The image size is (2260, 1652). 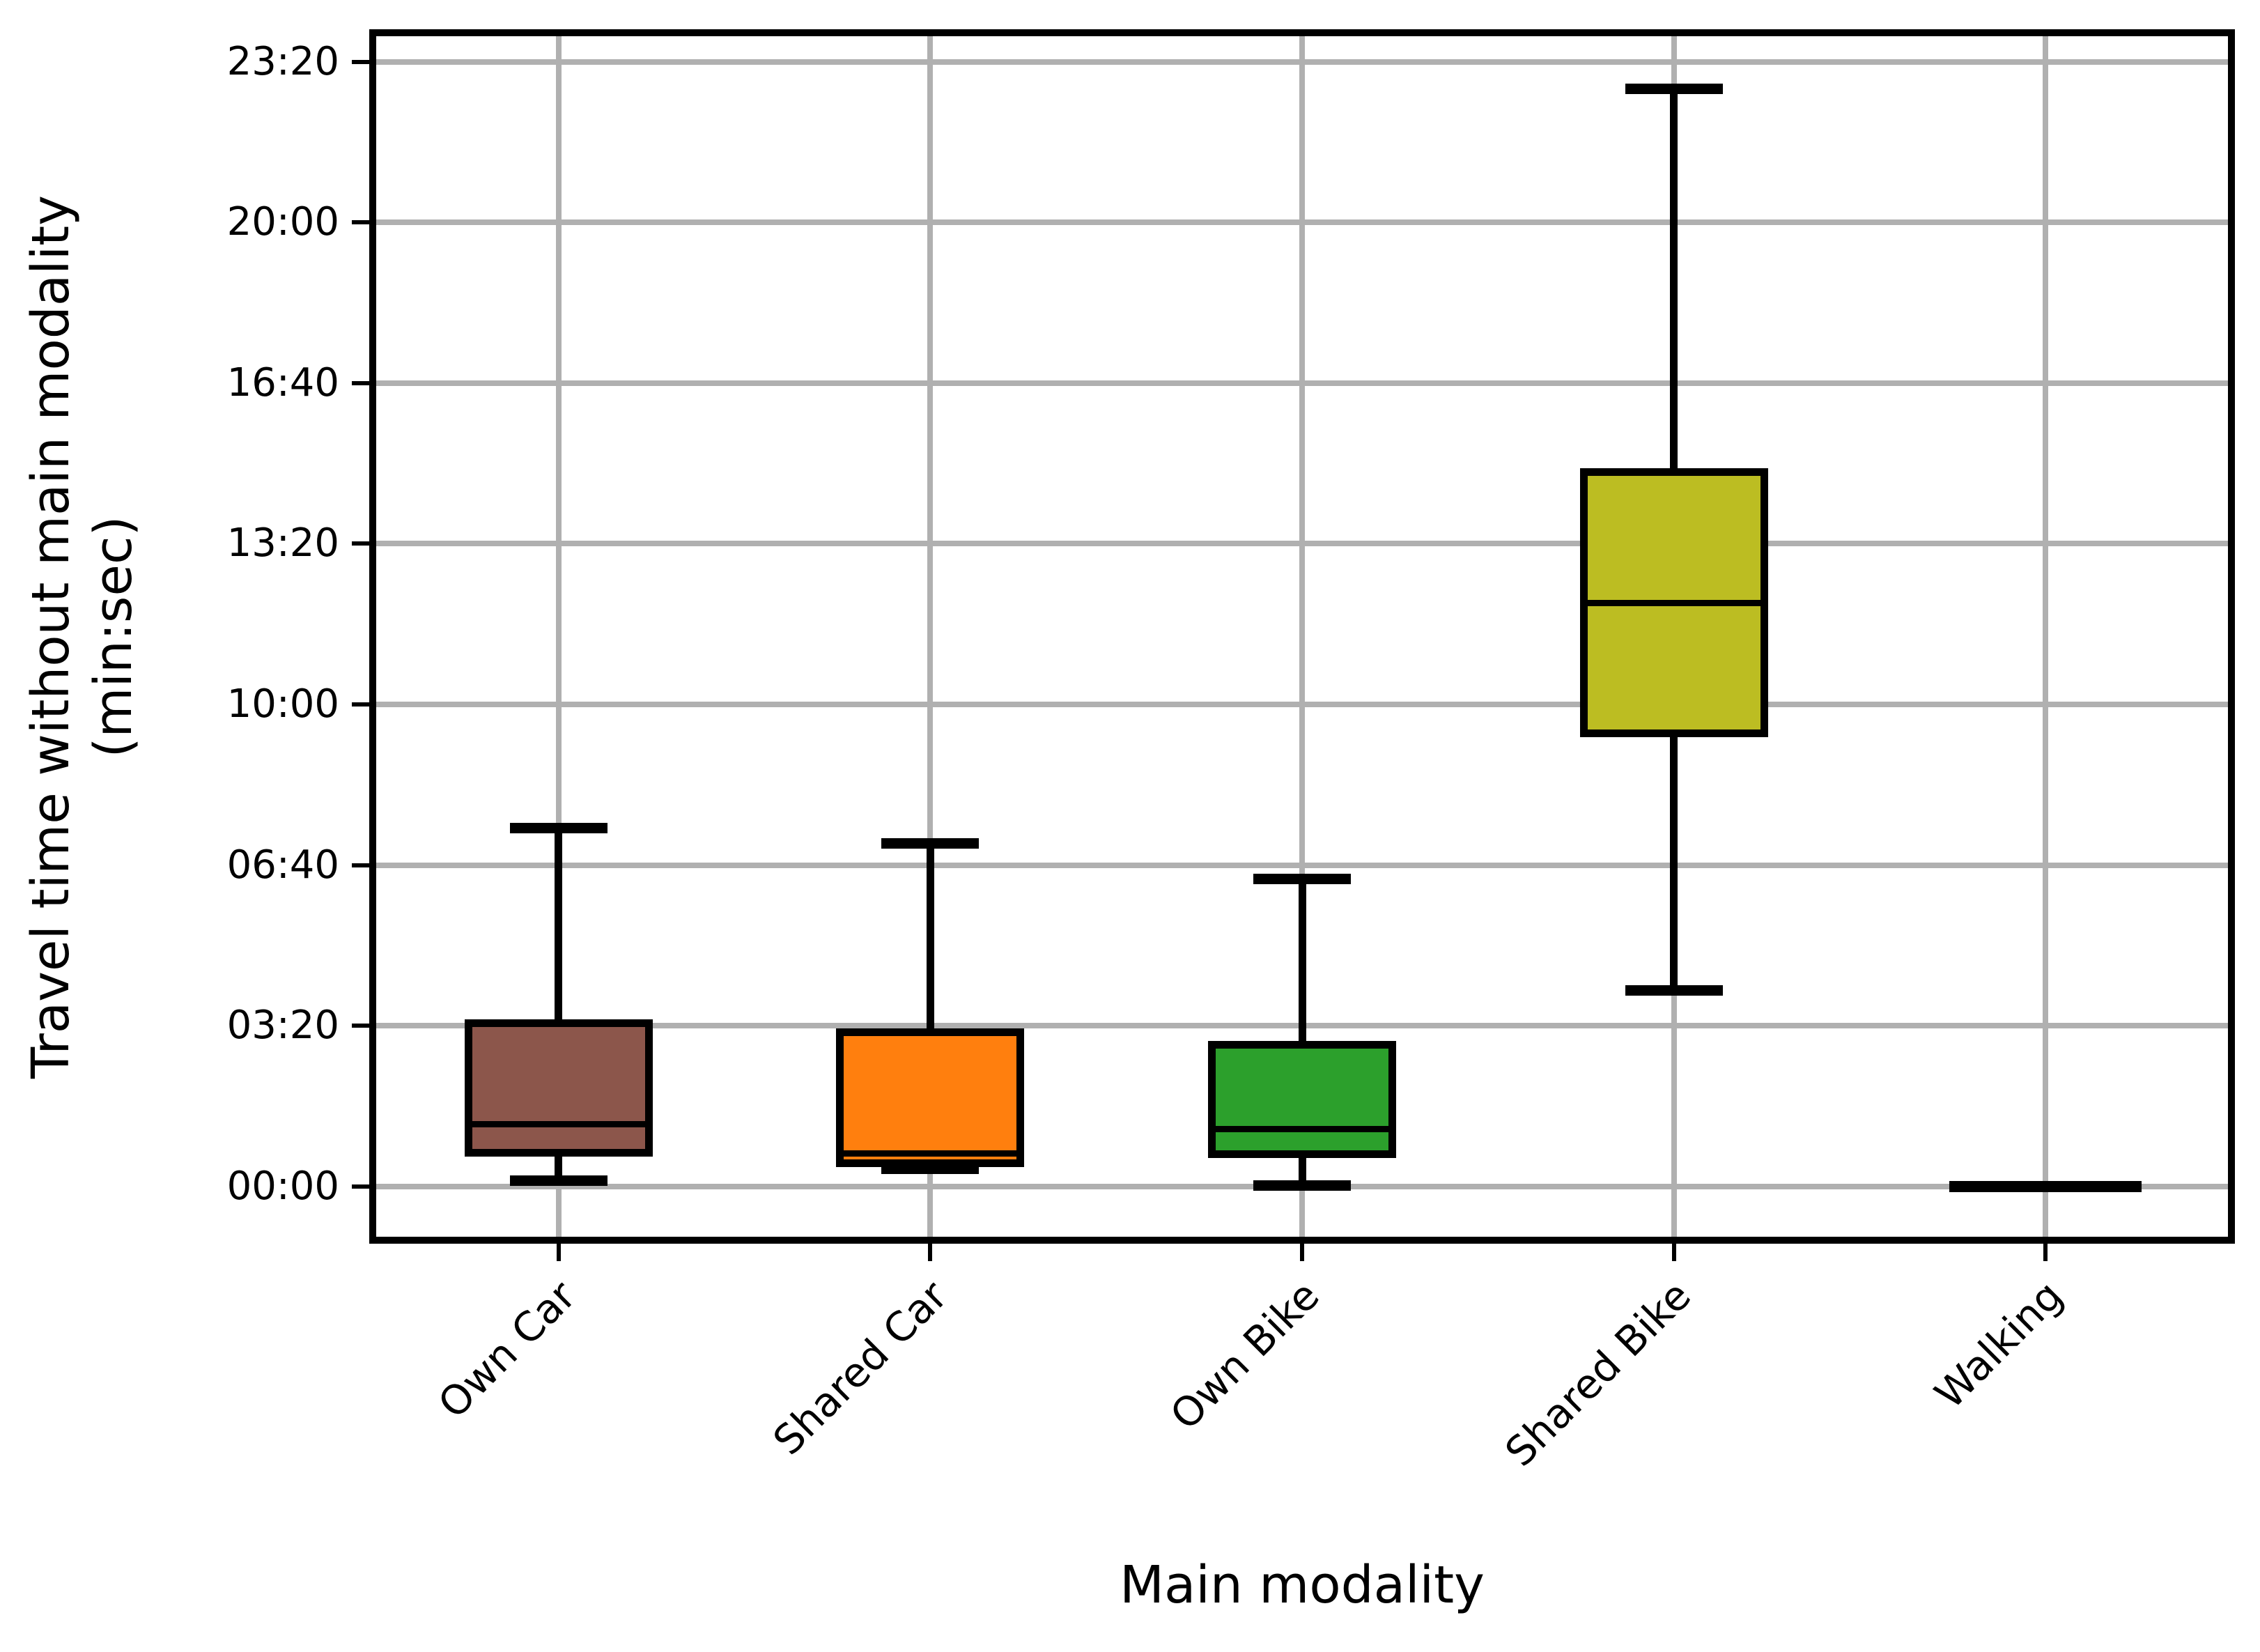 I want to click on x-axis-label: Main modality, so click(x=1302, y=1585).